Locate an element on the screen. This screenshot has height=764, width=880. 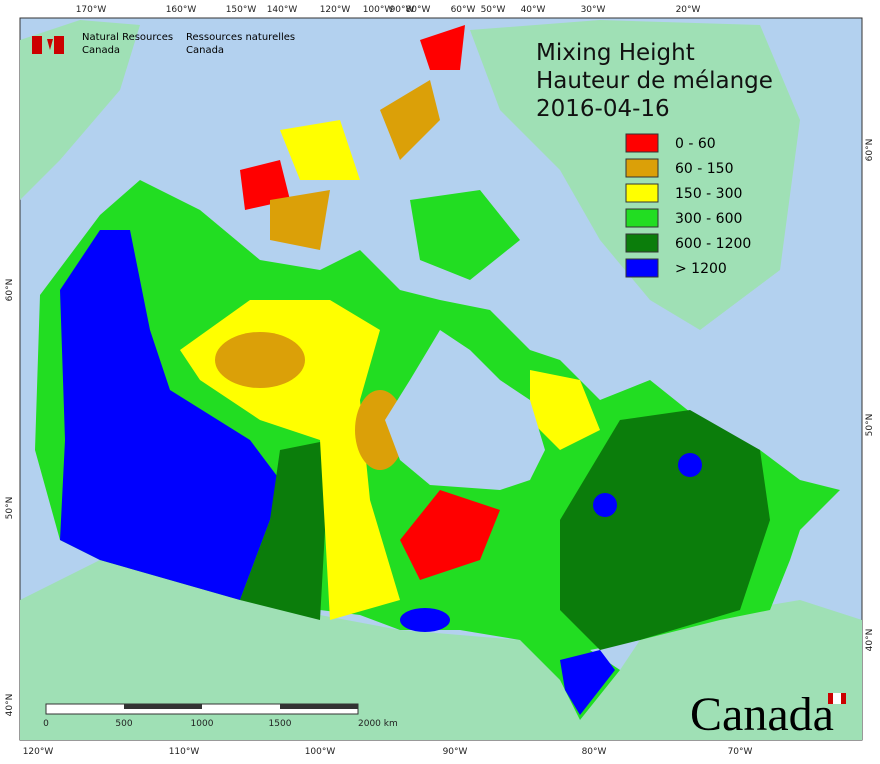
scale-label: 1500 is located at coordinates (280, 724).